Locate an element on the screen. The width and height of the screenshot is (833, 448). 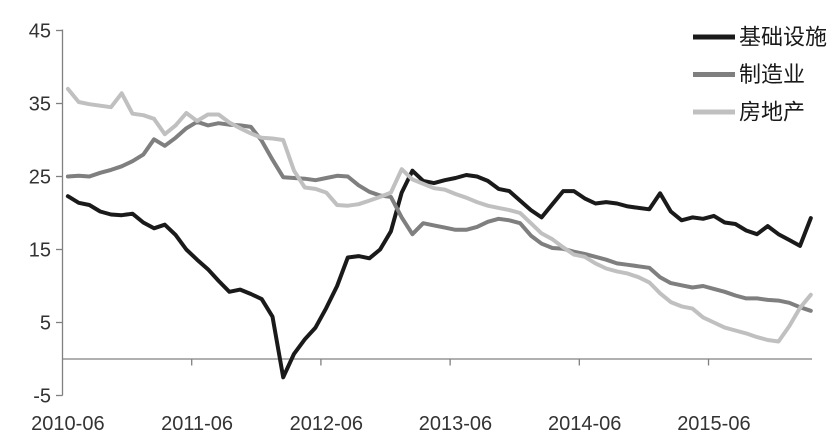
x-axis-label: 2015-06 is located at coordinates (713, 424).